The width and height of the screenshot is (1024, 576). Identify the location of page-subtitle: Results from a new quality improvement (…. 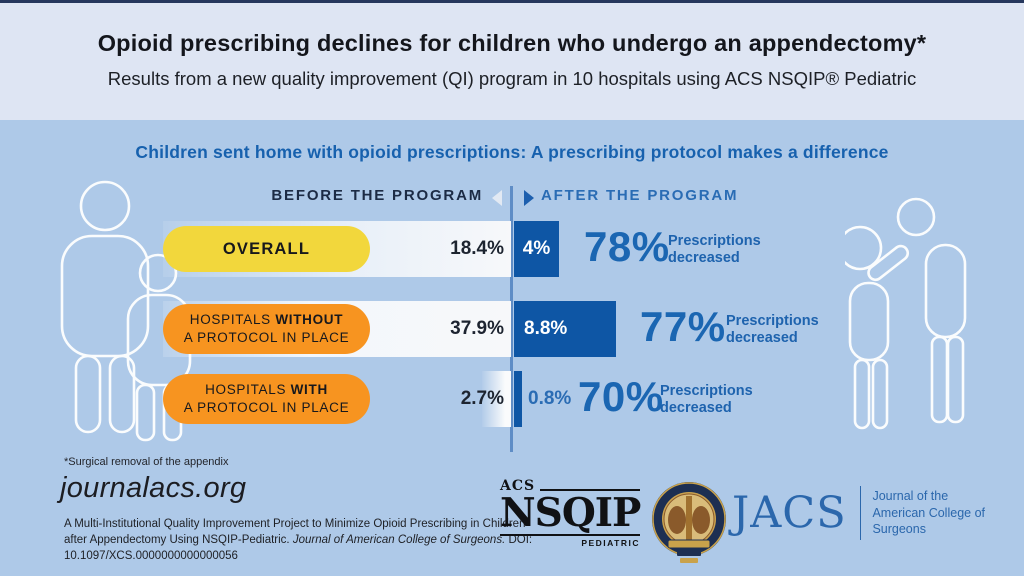
(512, 78).